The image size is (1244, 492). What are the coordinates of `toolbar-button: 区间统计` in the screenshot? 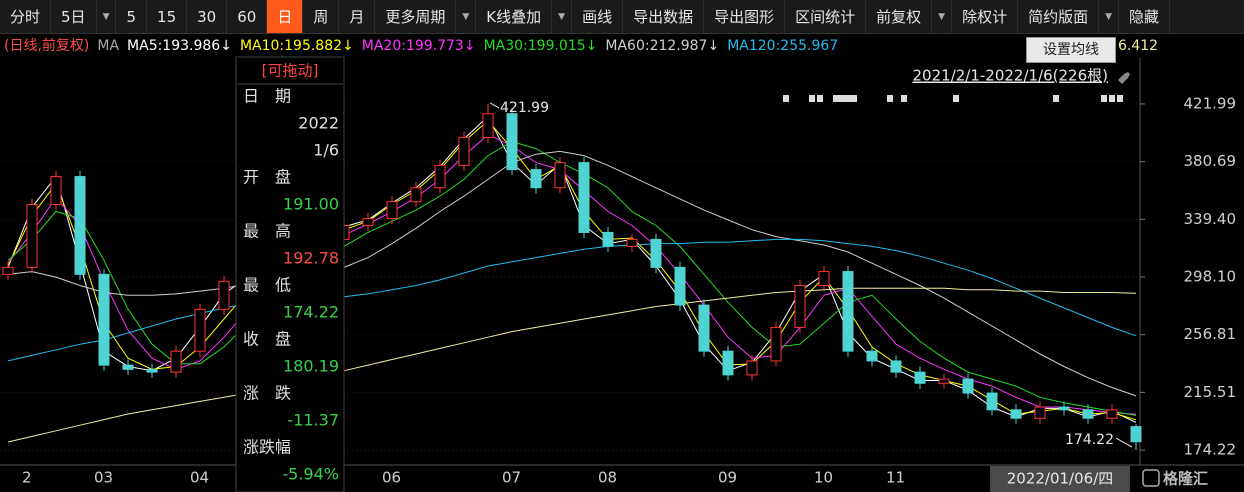 It's located at (826, 16).